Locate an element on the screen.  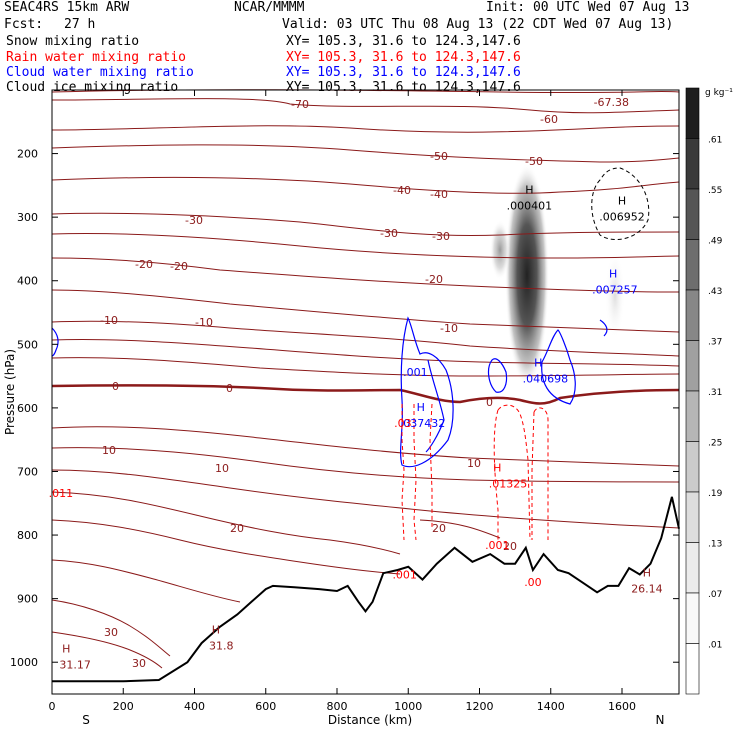
isotherm-label: -60 is located at coordinates (549, 119).